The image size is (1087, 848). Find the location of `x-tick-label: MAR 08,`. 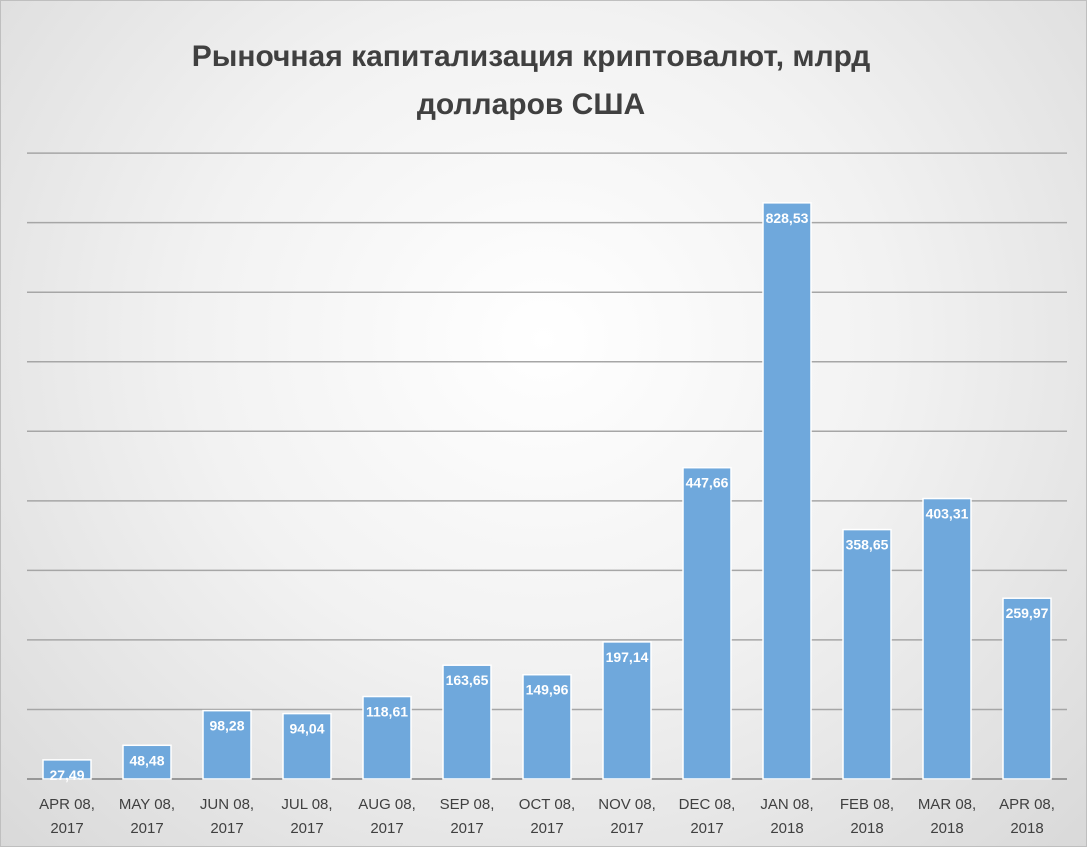

x-tick-label: MAR 08, is located at coordinates (947, 804).